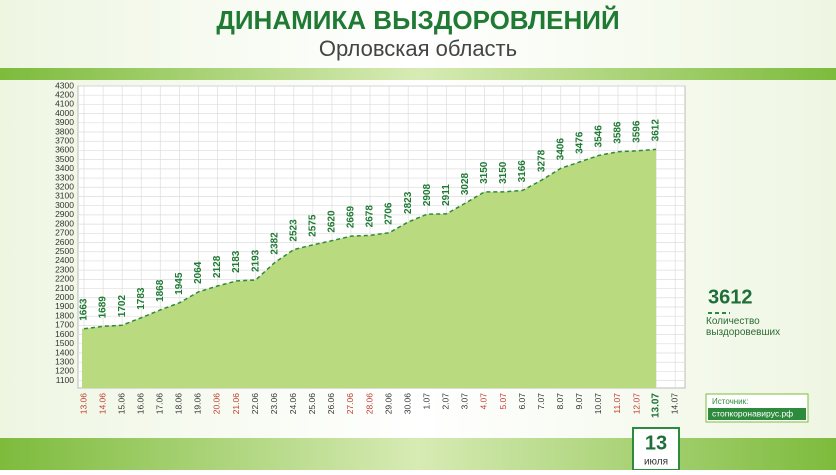 Image resolution: width=836 pixels, height=475 pixels. What do you see at coordinates (350, 404) in the screenshot?
I see `x-tick-label: 27.06` at bounding box center [350, 404].